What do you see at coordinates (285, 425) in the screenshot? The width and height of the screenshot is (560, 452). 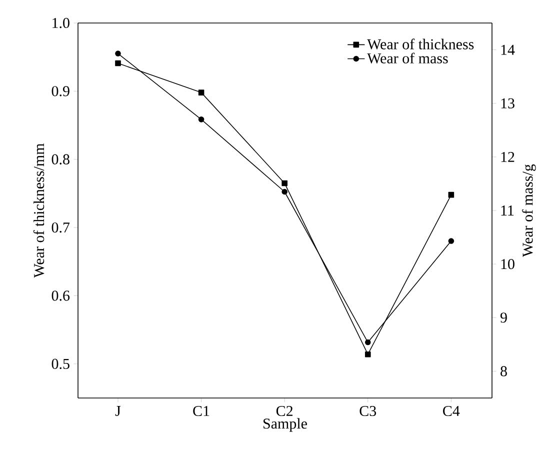 I see `x-axis-title: Sample` at bounding box center [285, 425].